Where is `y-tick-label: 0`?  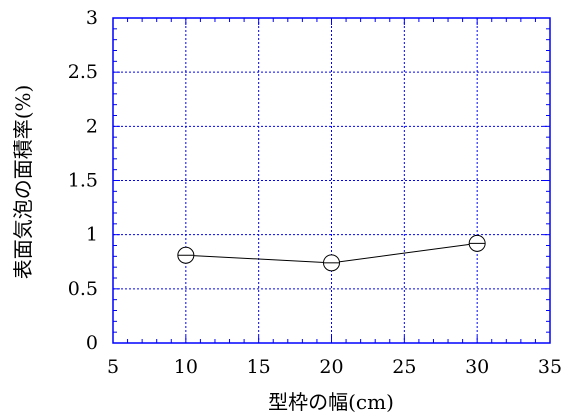
y-tick-label: 0 is located at coordinates (92, 343).